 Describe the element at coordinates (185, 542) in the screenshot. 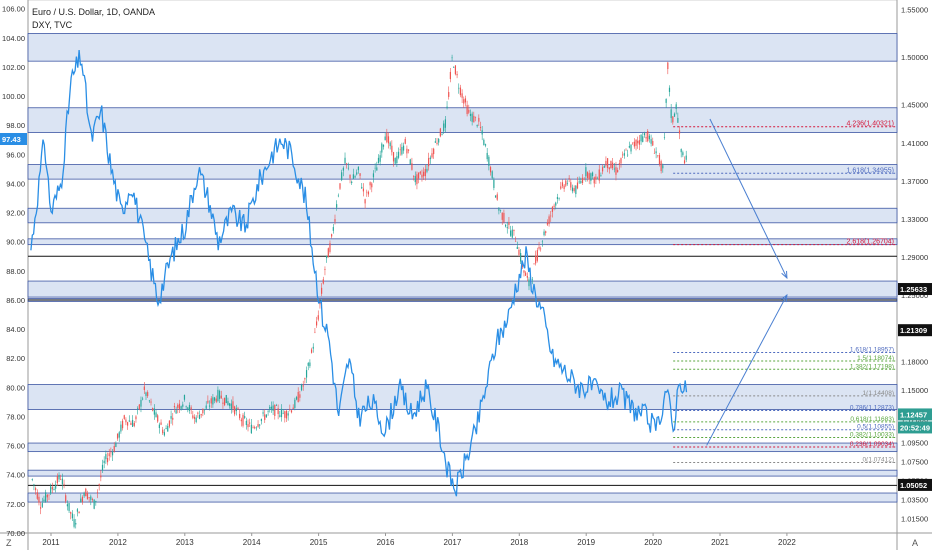

I see `time-tick-label: 2013` at that location.